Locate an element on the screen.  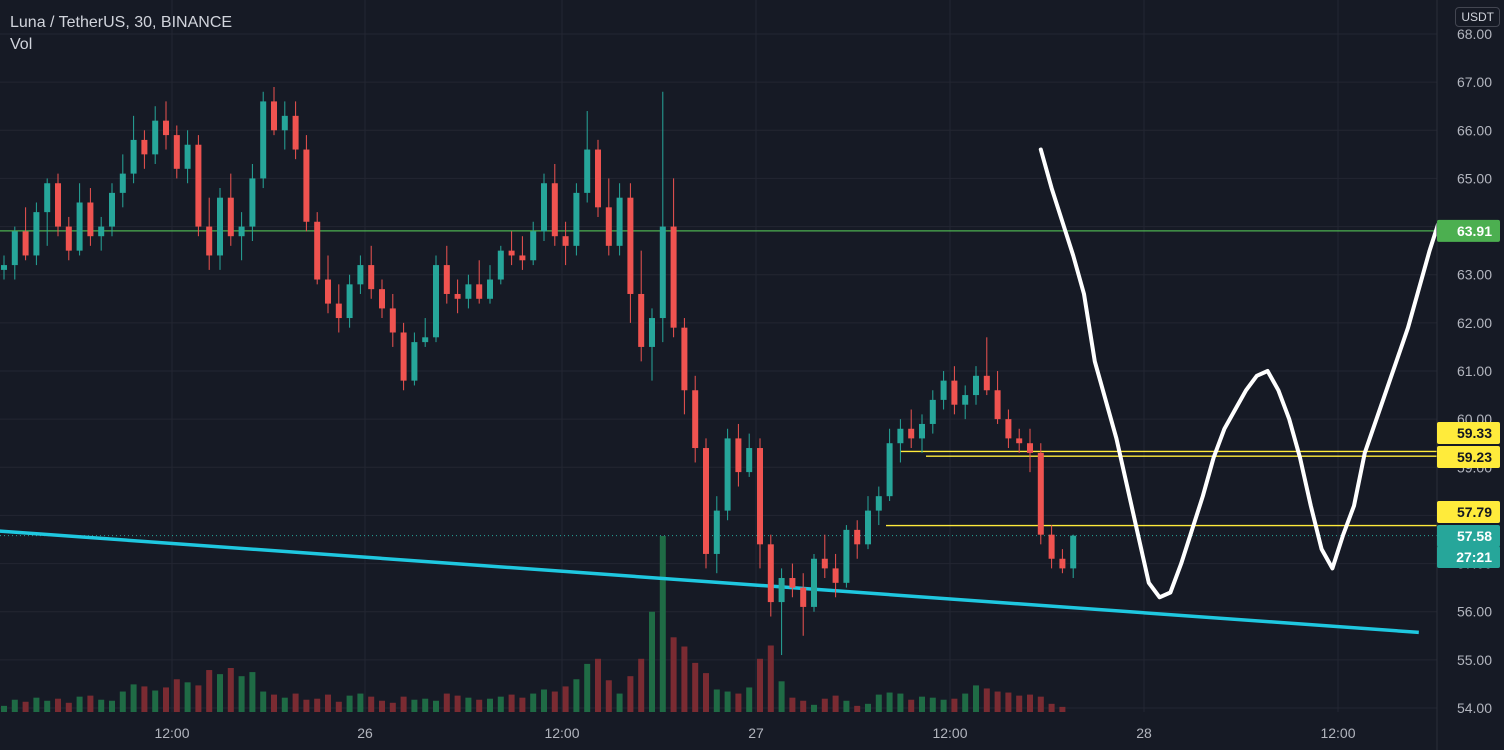
price-tick-label: 62.00 is located at coordinates (1474, 323).